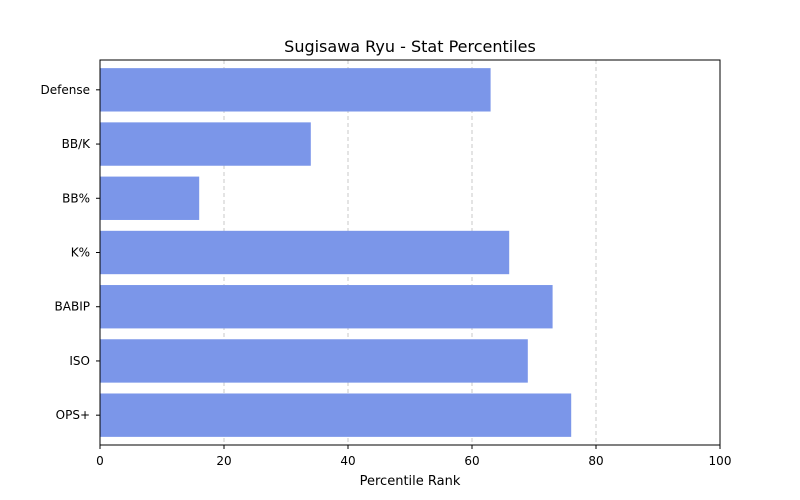 This screenshot has width=800, height=500. I want to click on y-tick-label: BB/K, so click(77, 144).